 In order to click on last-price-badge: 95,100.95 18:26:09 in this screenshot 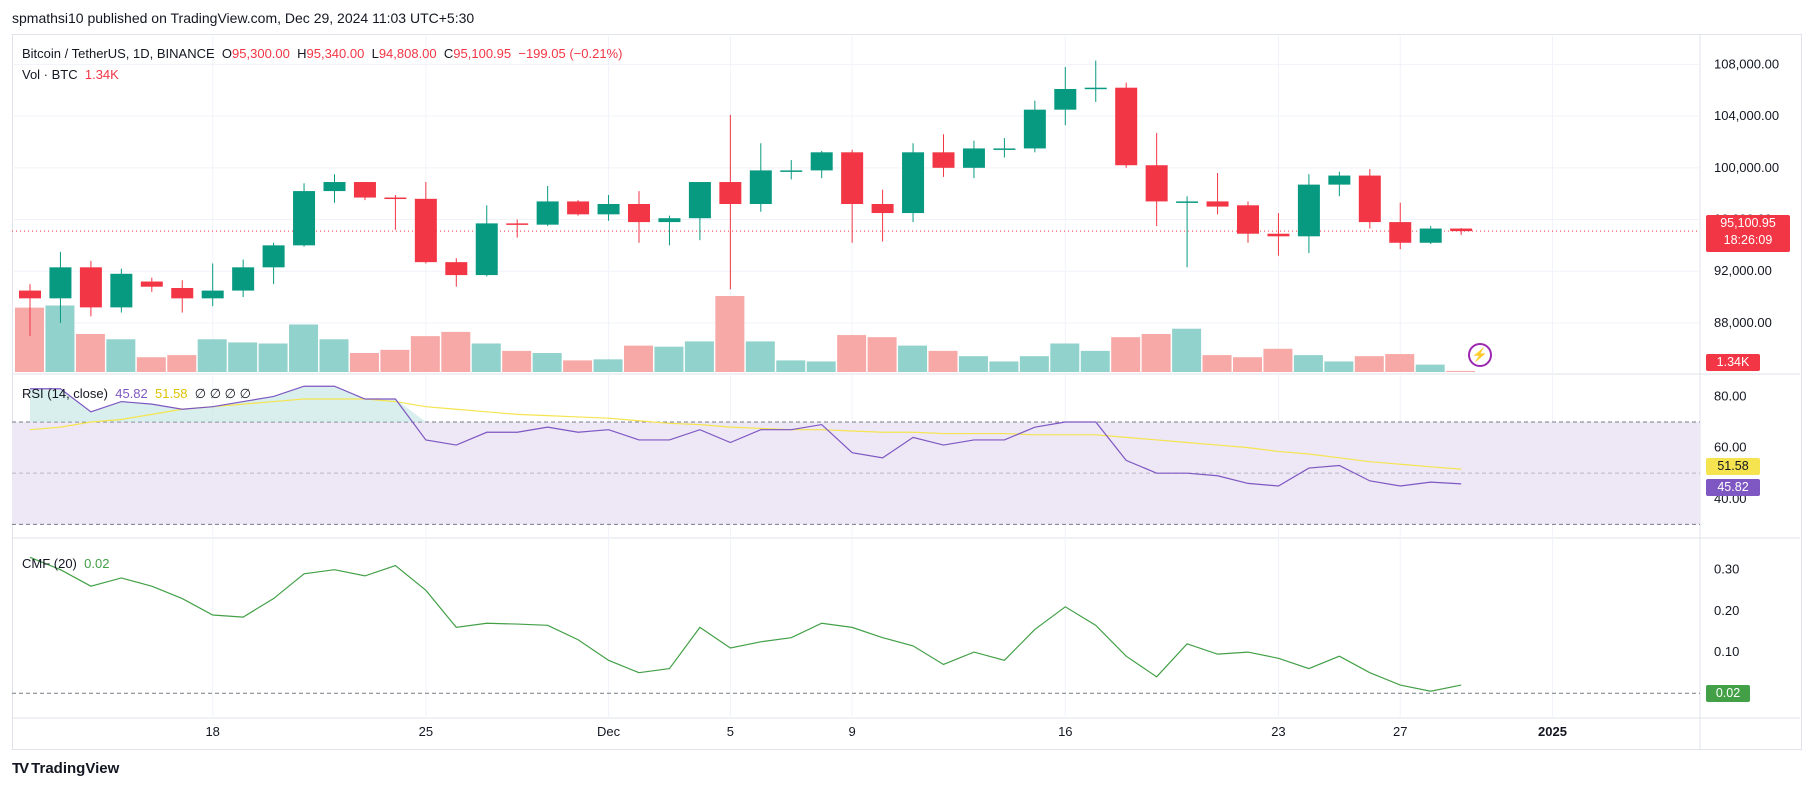, I will do `click(1748, 233)`.